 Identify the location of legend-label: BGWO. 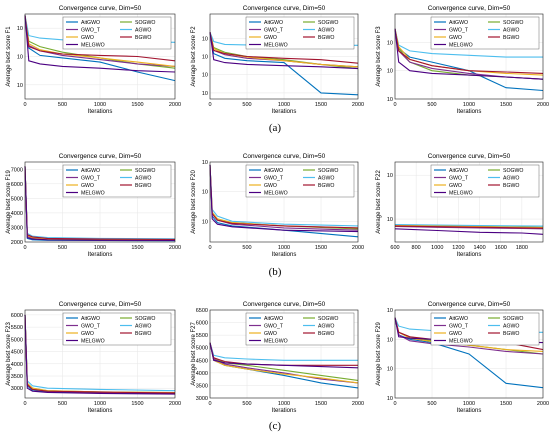
(511, 186).